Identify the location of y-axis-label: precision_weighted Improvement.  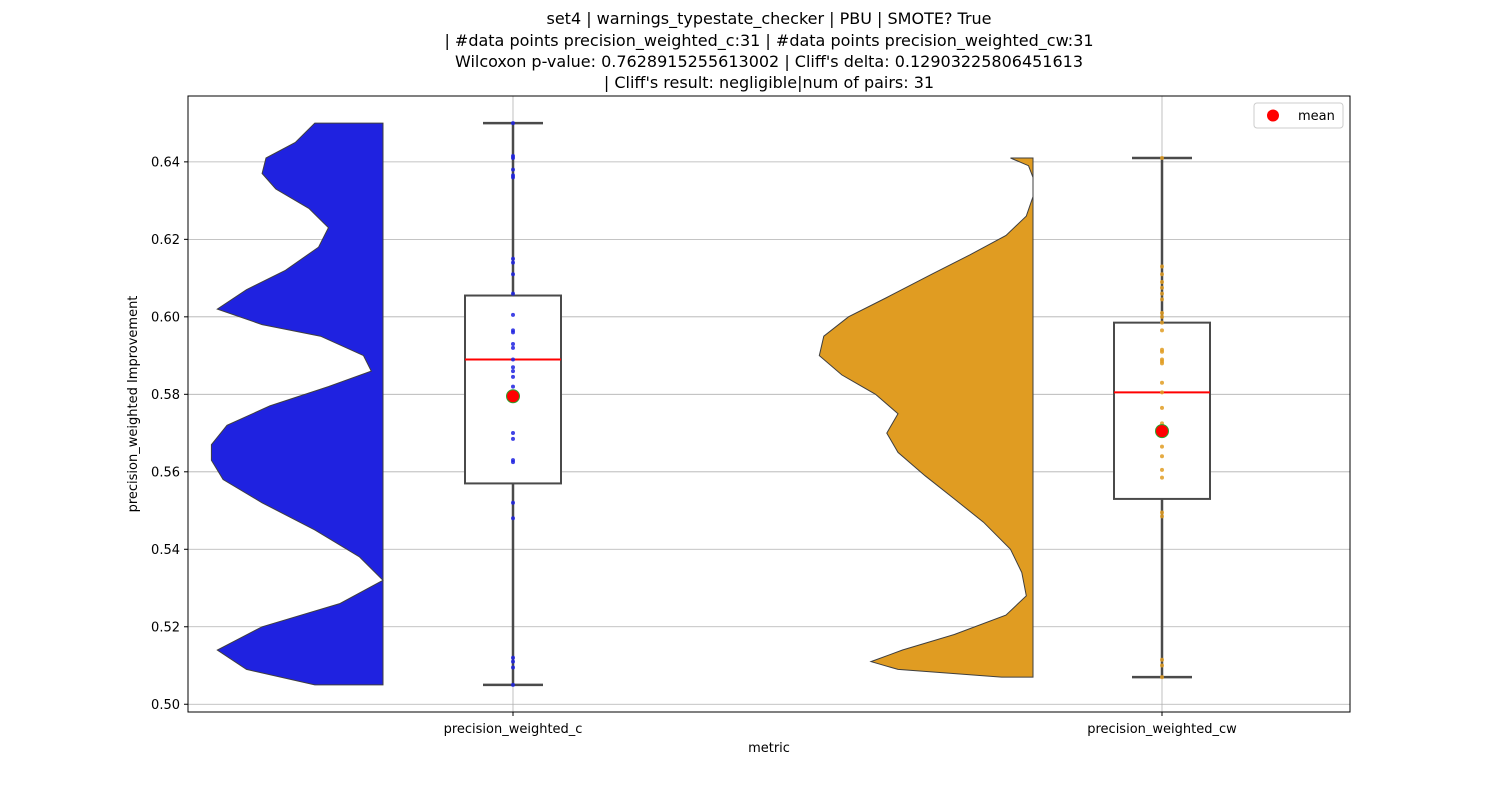
(133, 404).